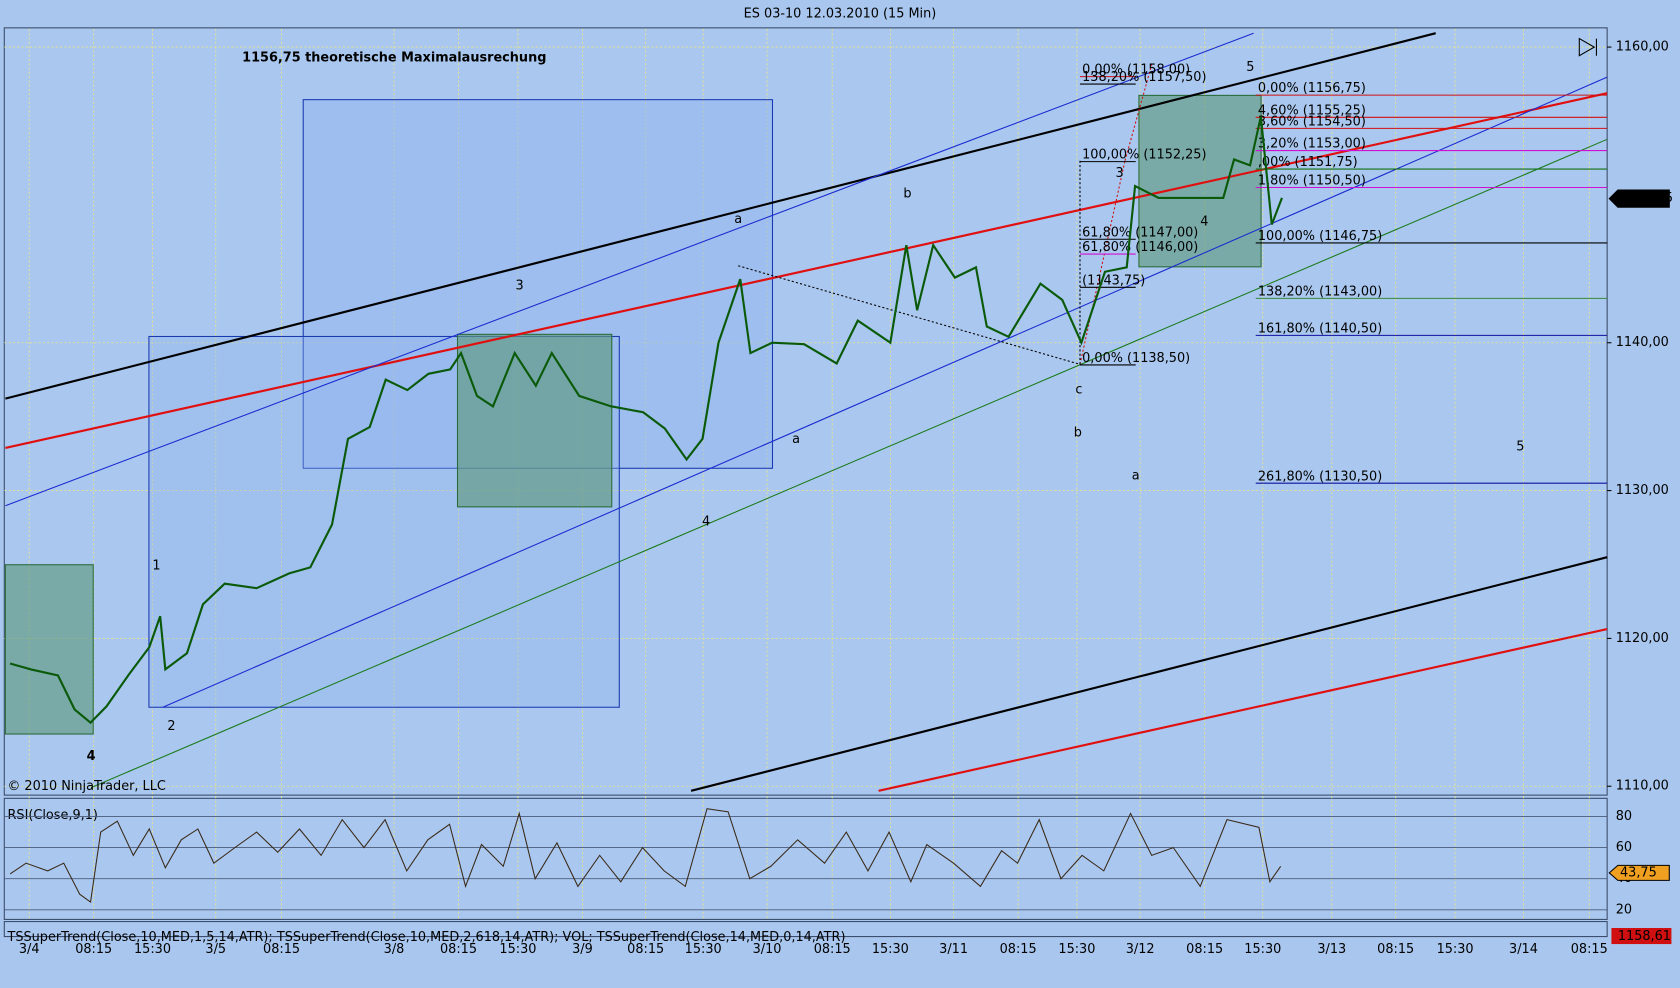 The height and width of the screenshot is (988, 1680). What do you see at coordinates (1642, 638) in the screenshot?
I see `y-tick-label: 1120,00` at bounding box center [1642, 638].